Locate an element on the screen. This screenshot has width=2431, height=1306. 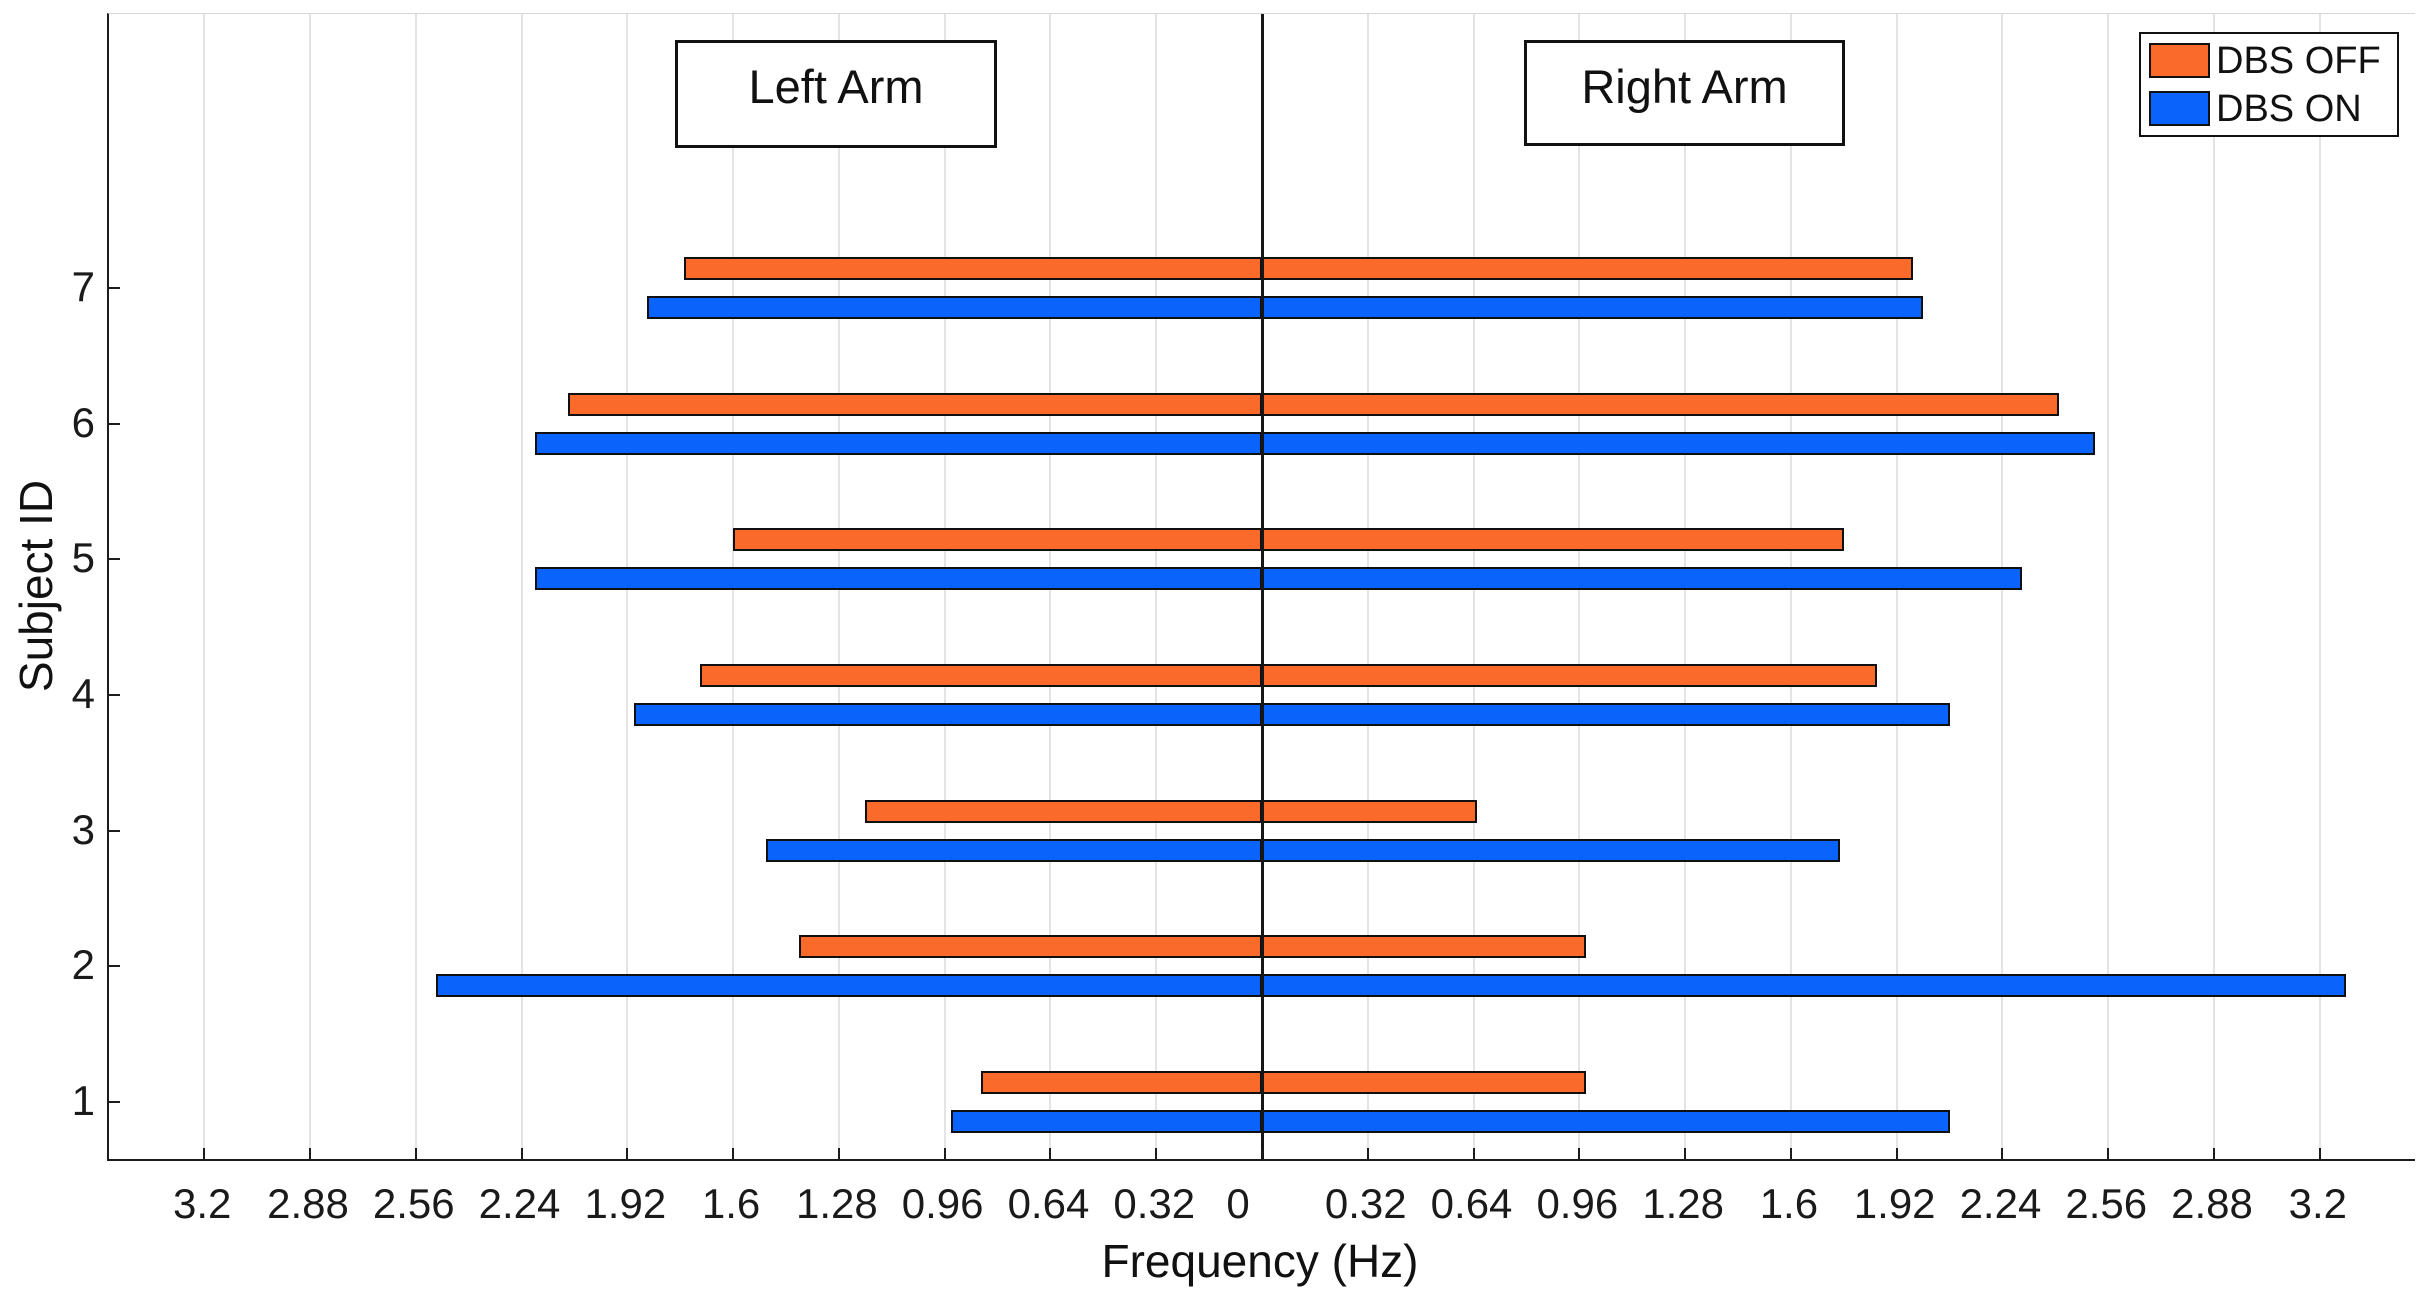
legend-label-dbs-off: DBS OFF is located at coordinates (2298, 60).